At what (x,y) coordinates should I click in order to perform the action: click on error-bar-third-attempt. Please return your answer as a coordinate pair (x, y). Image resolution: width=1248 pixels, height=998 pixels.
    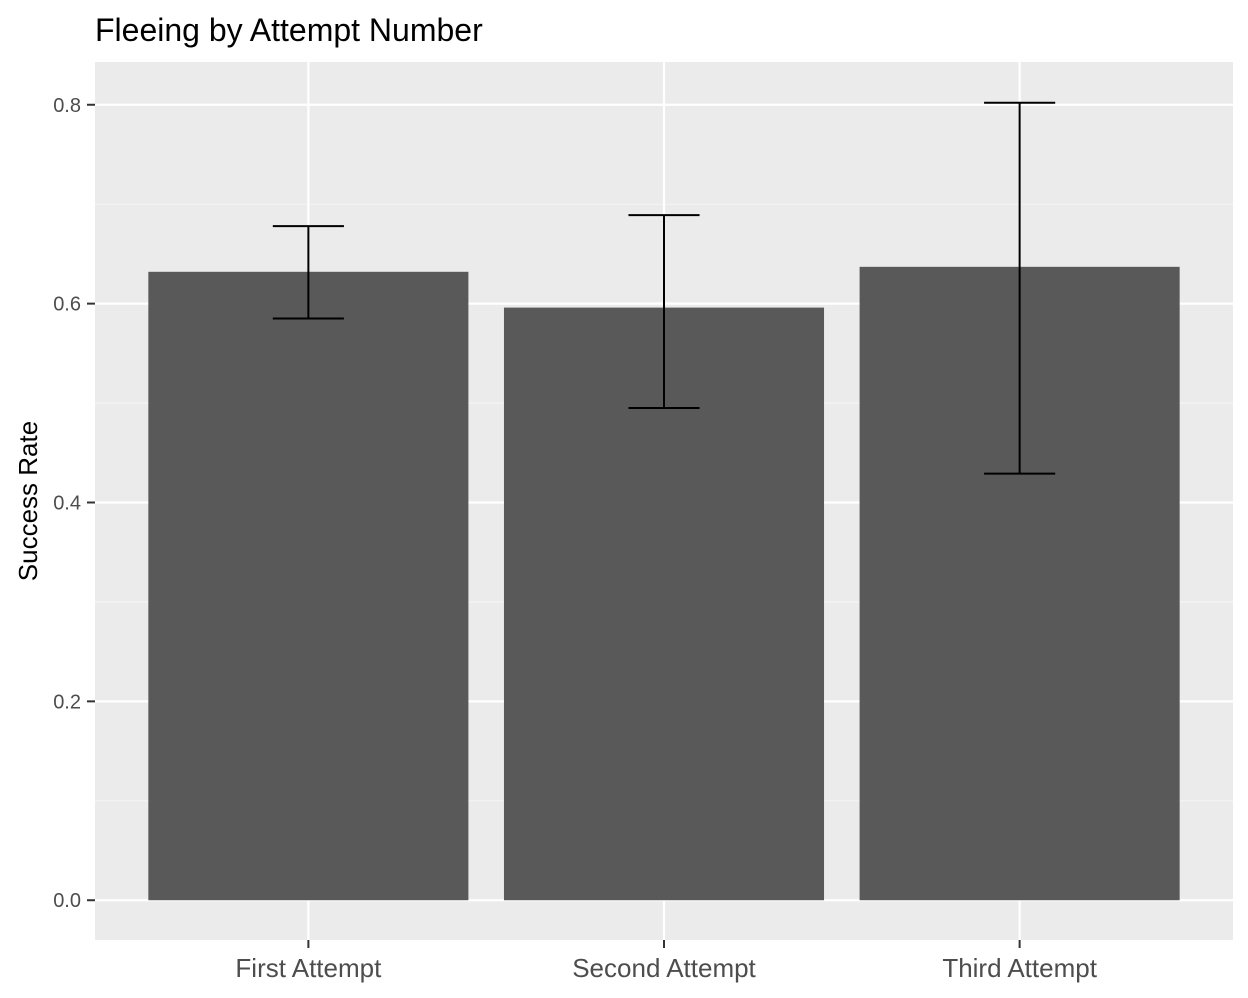
    Looking at the image, I should click on (1020, 288).